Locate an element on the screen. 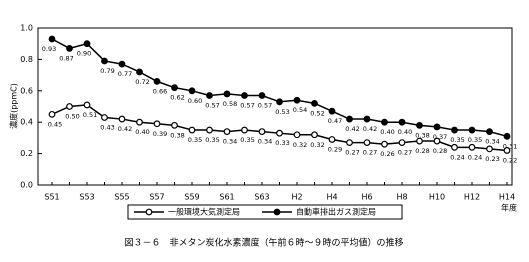 This screenshot has height=262, width=529. data-label: 0.51 is located at coordinates (90, 115).